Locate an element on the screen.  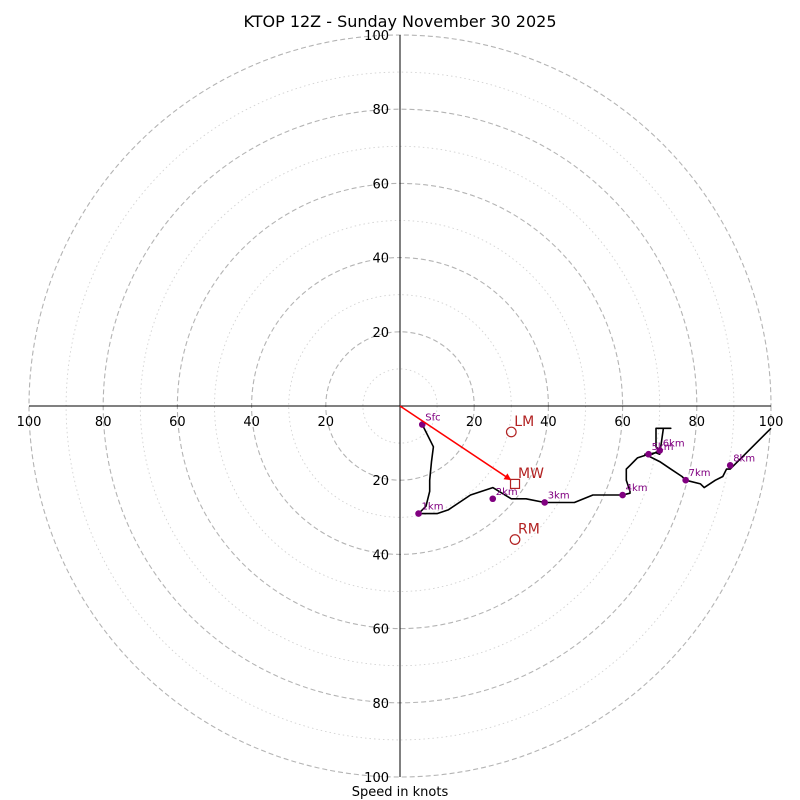
storm-motion-marker-rm is located at coordinates (515, 539).